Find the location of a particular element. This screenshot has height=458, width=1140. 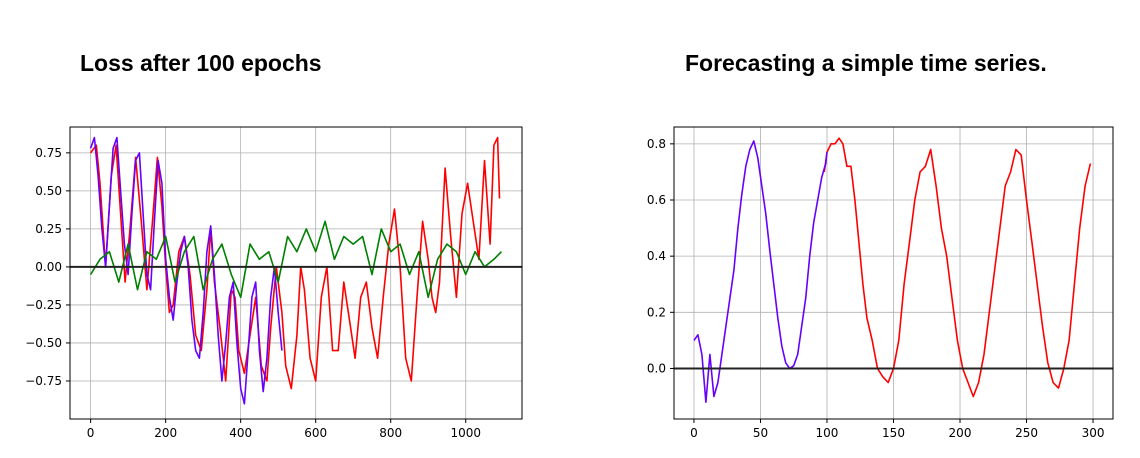

x-tick-label: 250 is located at coordinates (1026, 433).